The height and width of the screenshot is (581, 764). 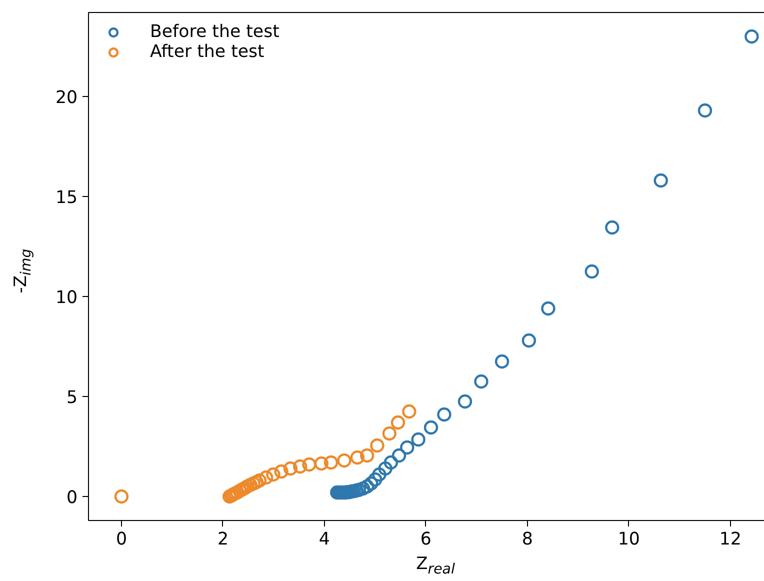 I want to click on x-tick-label: 2, so click(x=222, y=540).